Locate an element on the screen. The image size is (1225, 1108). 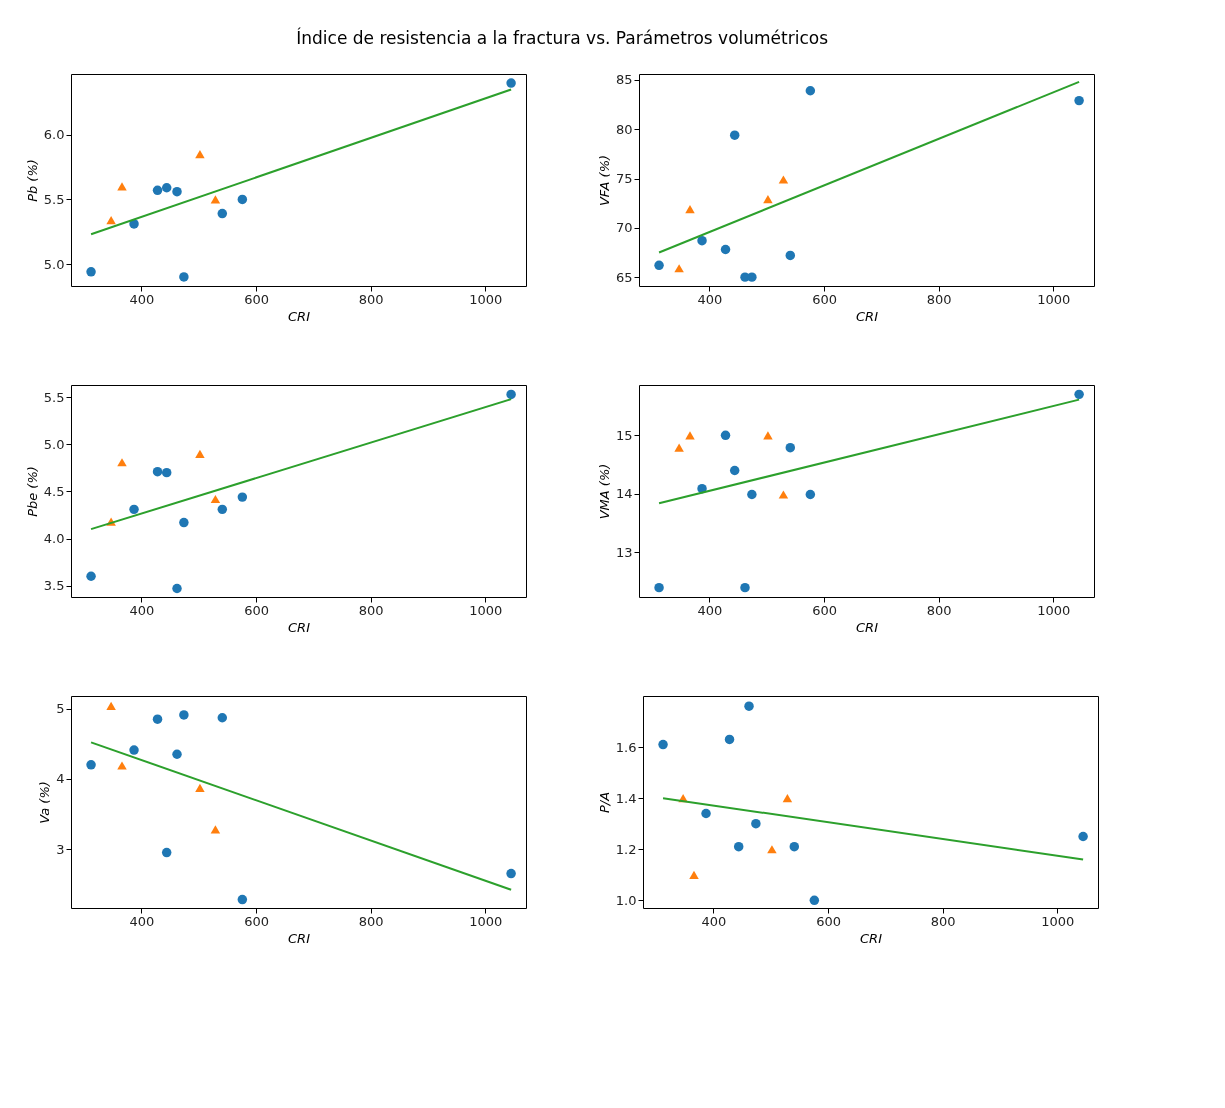
y-tick-label: 70 is located at coordinates (624, 228).